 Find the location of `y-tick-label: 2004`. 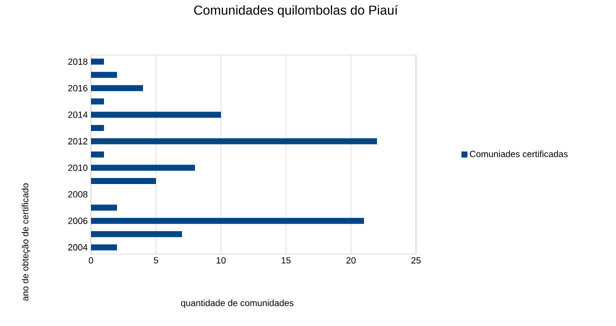

y-tick-label: 2004 is located at coordinates (78, 247).